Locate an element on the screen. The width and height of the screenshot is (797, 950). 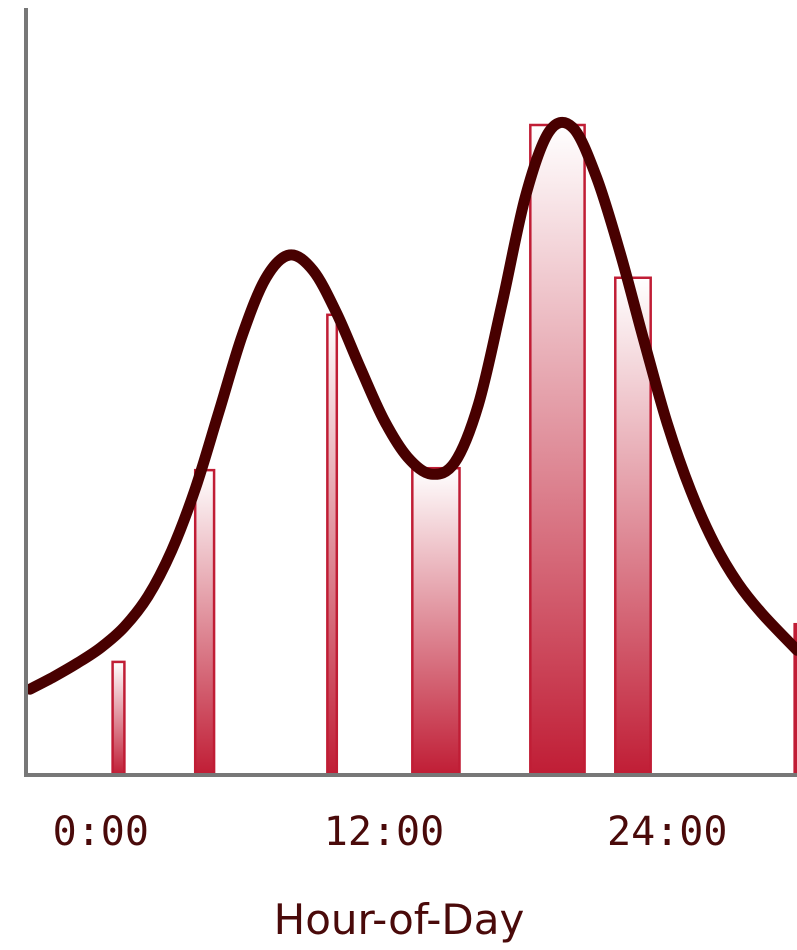
x-tick-label: 0:00 is located at coordinates (101, 832).